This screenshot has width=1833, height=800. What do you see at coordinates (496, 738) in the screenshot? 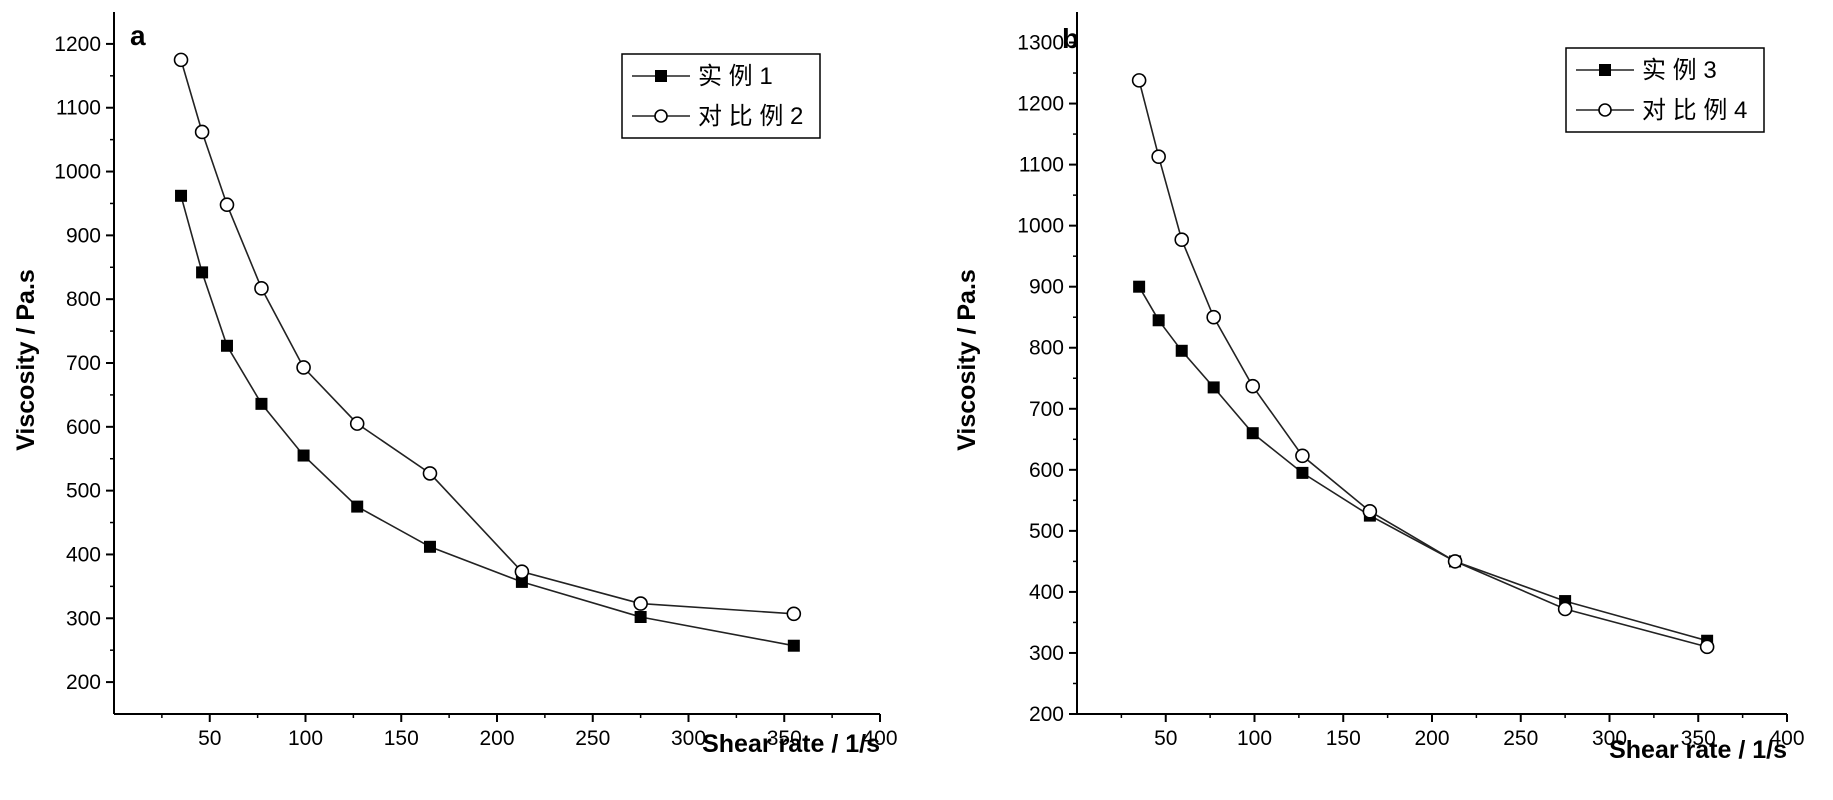
I see `a-x-tick-label: 200` at bounding box center [496, 738].